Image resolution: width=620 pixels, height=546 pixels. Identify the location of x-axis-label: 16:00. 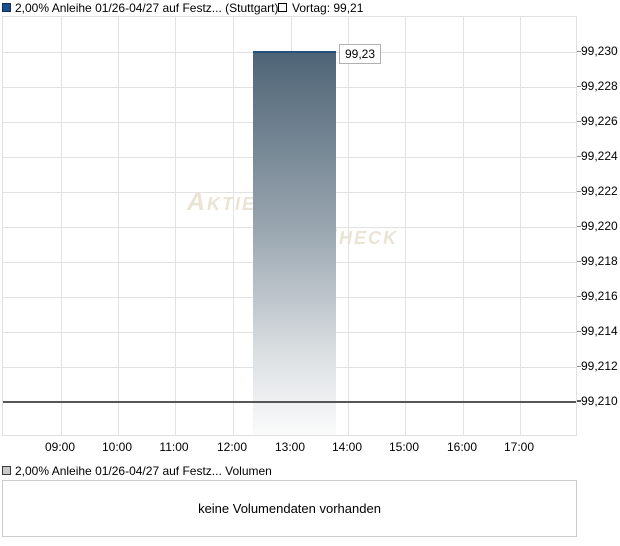
(462, 447).